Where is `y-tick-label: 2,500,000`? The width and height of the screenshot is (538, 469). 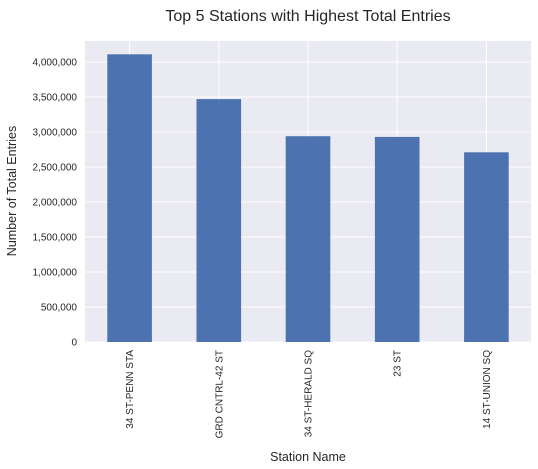 y-tick-label: 2,500,000 is located at coordinates (55, 168).